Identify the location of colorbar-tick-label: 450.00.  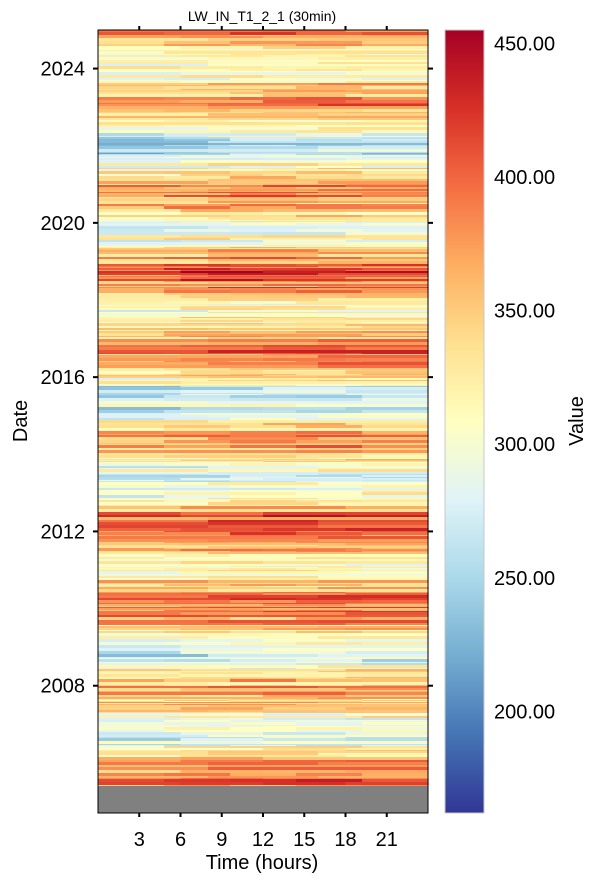
(524, 44).